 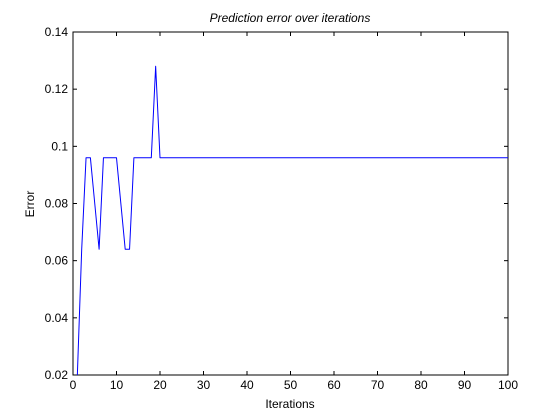 I want to click on y-tick-label: 0.02, so click(x=57, y=375).